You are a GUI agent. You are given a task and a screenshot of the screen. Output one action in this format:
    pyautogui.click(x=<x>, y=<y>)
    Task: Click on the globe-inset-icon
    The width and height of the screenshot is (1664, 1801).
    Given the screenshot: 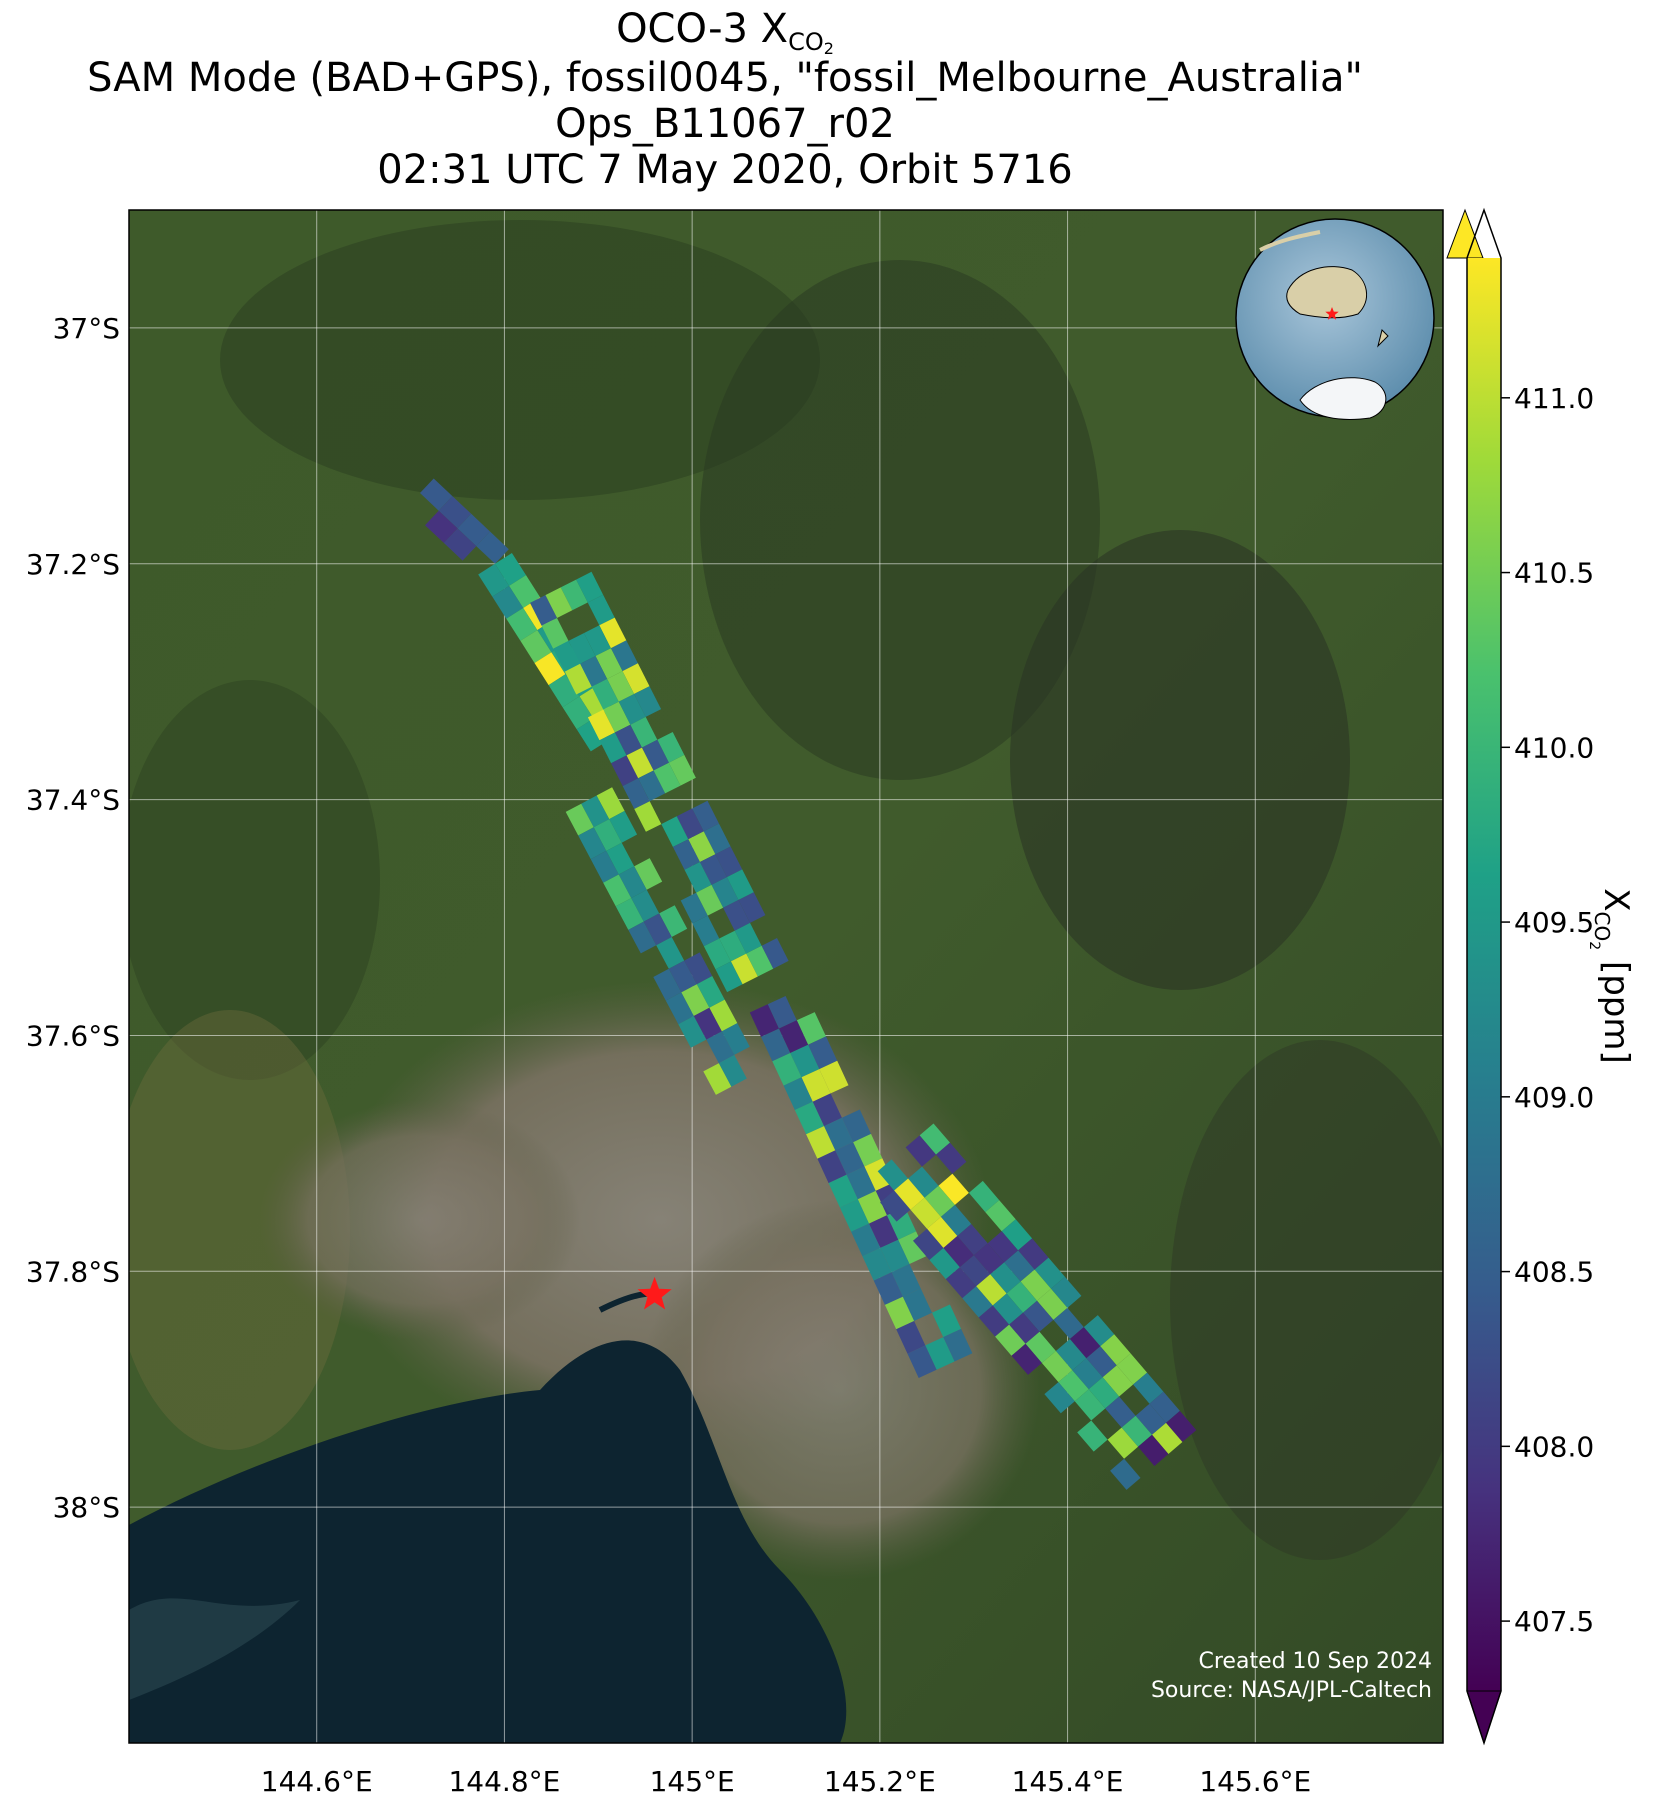 What is the action you would take?
    pyautogui.click(x=1335, y=319)
    